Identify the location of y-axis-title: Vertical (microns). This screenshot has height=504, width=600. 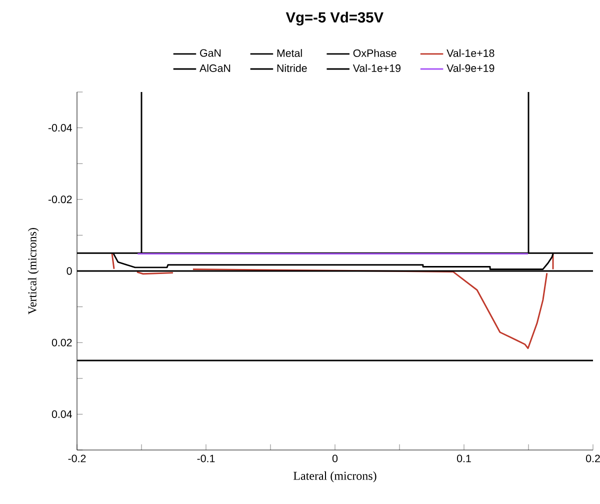
(33, 271).